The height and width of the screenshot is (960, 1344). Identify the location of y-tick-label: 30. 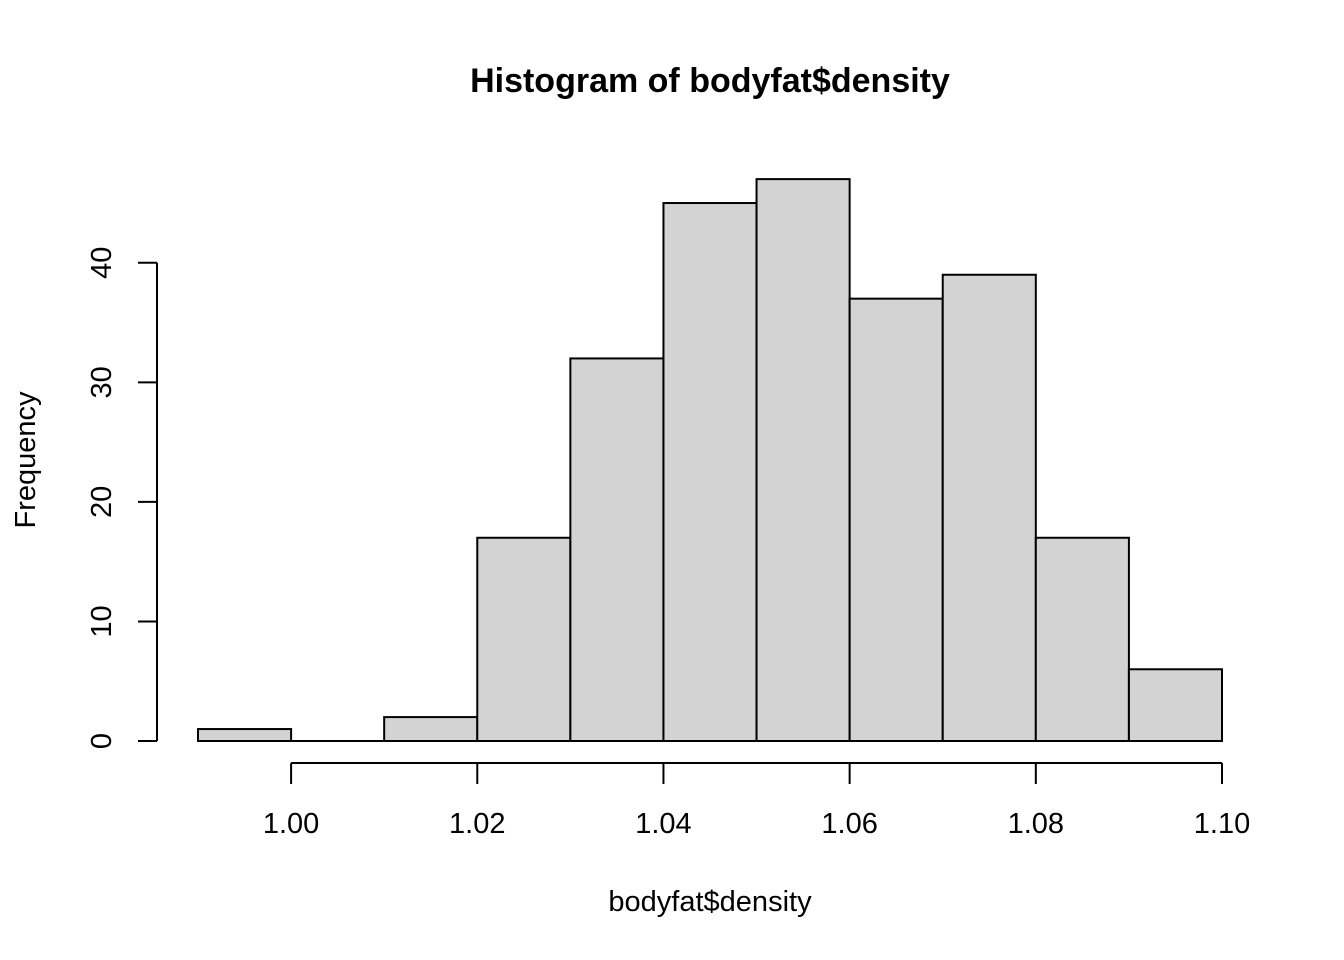
(102, 382).